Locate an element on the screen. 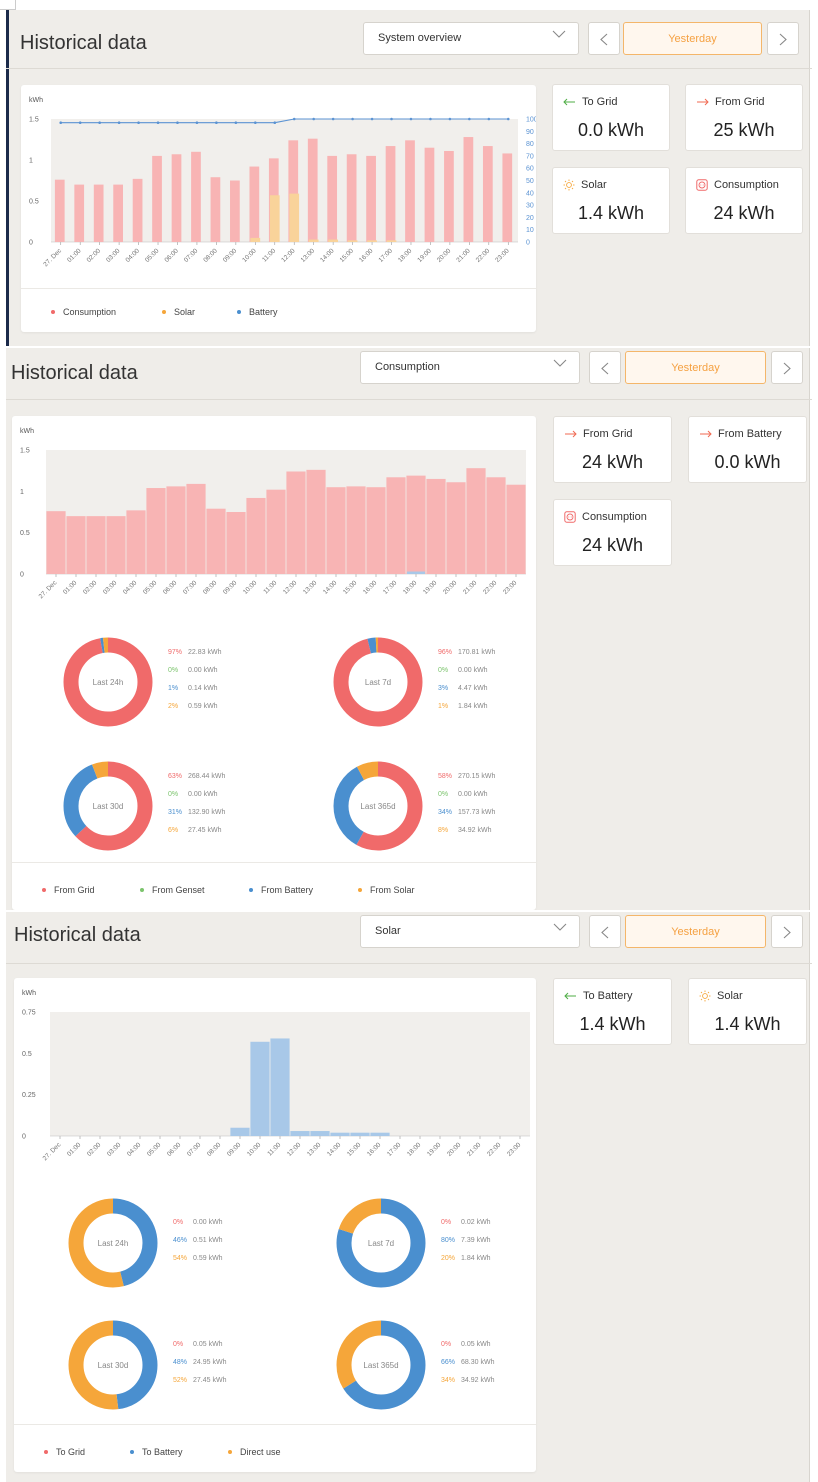 This screenshot has width=818, height=1482. y-tick-label: 0.5 is located at coordinates (25, 533).